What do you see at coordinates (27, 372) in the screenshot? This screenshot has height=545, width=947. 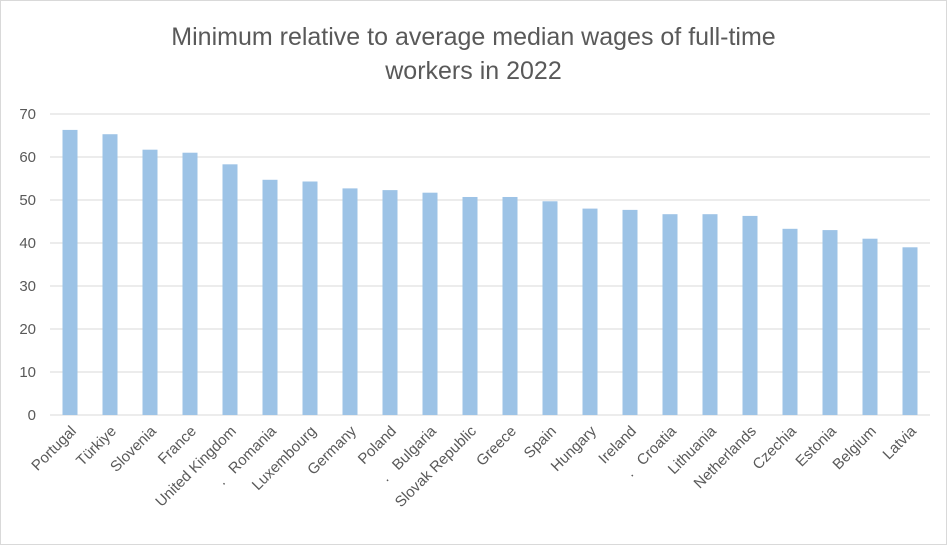 I see `y-tick-label: 10` at bounding box center [27, 372].